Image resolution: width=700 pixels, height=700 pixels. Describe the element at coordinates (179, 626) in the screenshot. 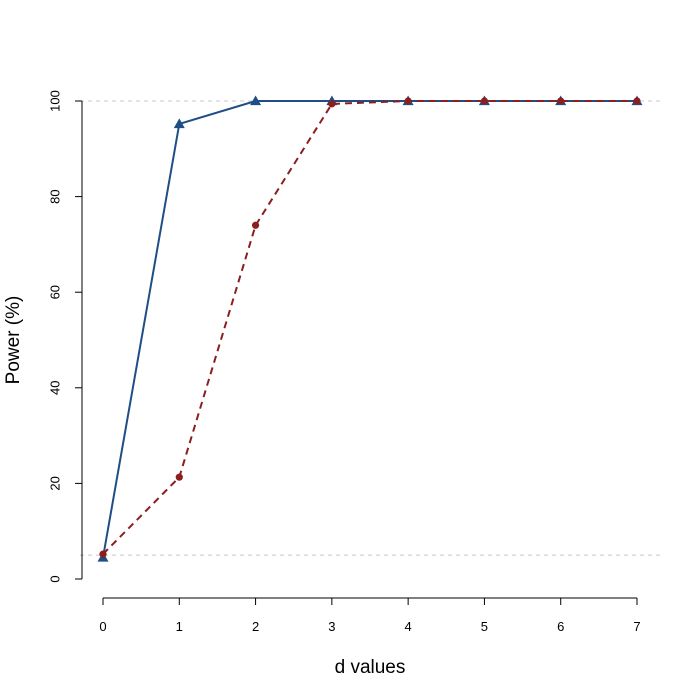

I see `x-tick-label: 1` at that location.